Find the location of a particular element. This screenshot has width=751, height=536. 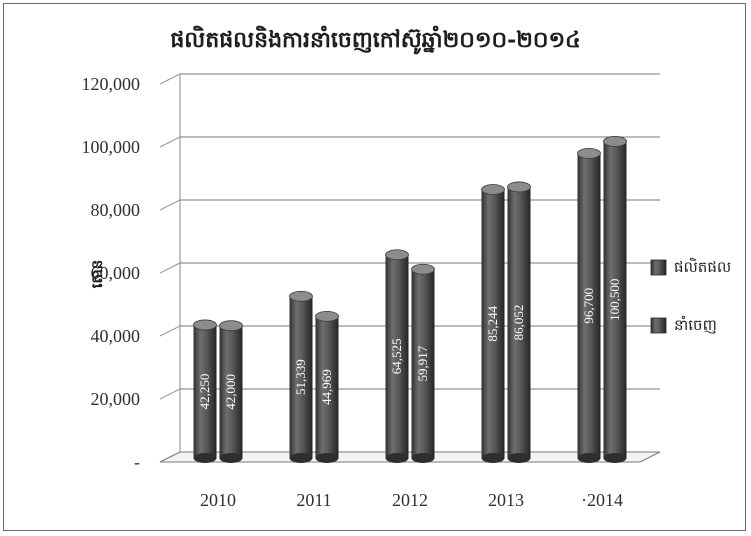

x-tick-label: 2013 is located at coordinates (506, 500).